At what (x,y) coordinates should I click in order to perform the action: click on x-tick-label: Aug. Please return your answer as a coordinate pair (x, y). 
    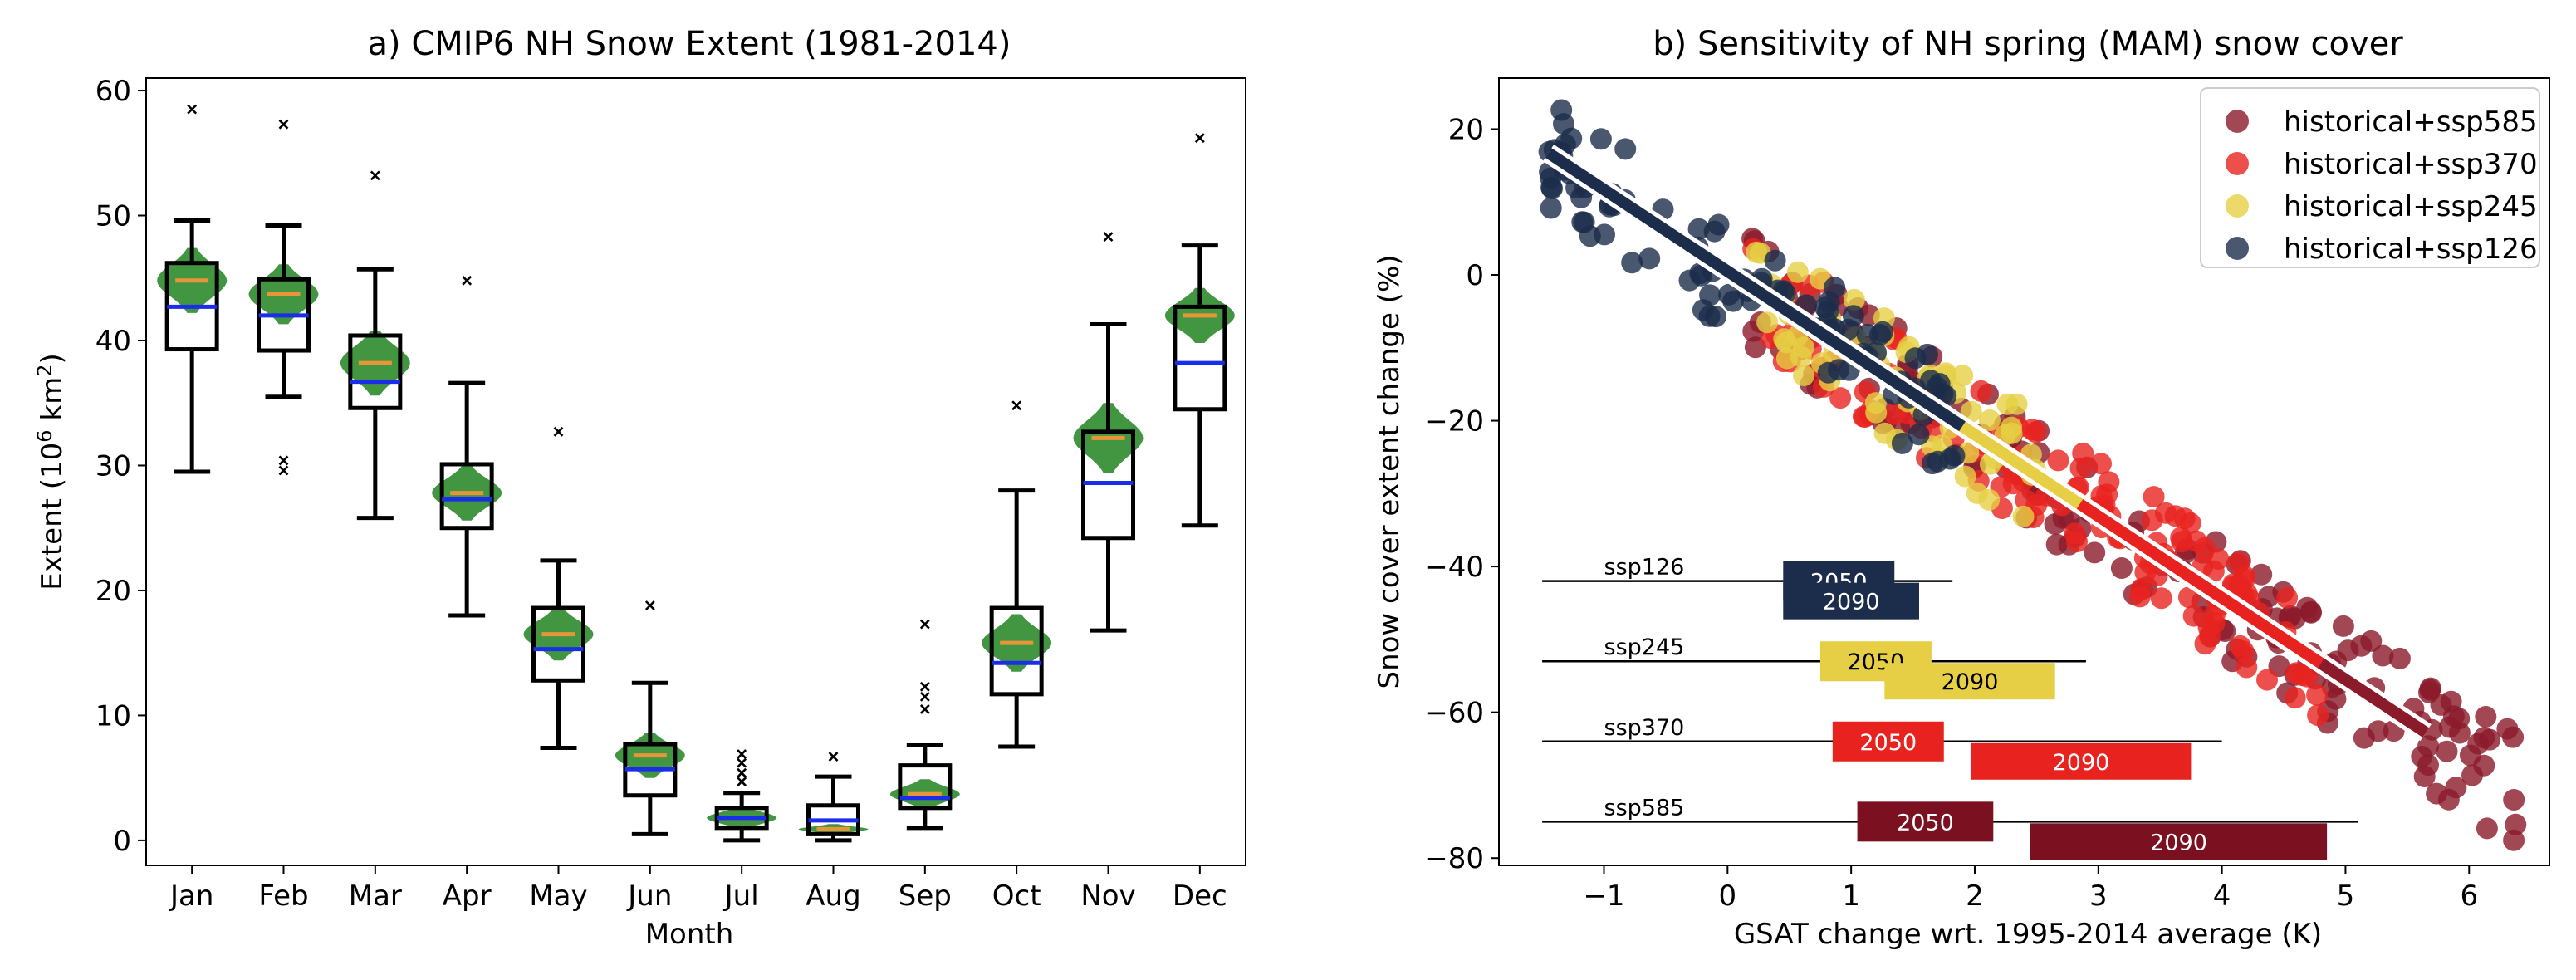
    Looking at the image, I should click on (833, 896).